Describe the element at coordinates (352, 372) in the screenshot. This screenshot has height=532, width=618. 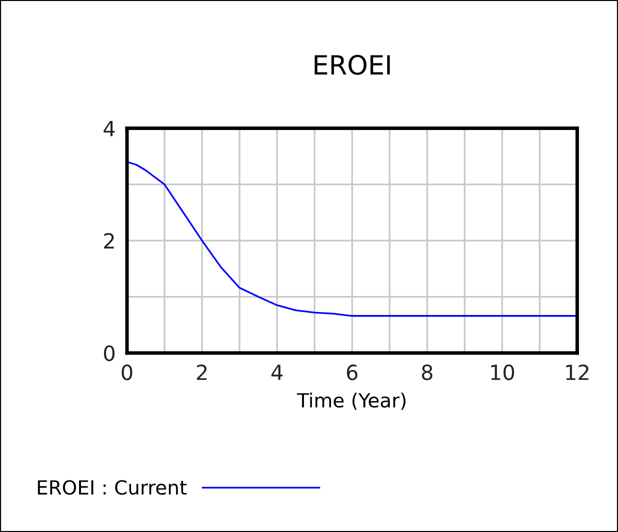
I see `x-tick-label: 6` at that location.